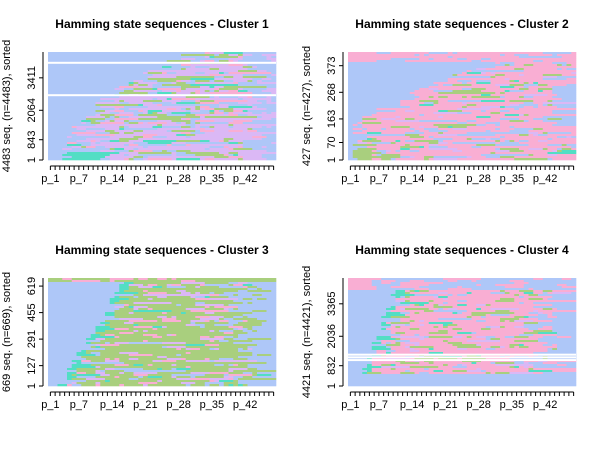  I want to click on y-tick-label: 268, so click(332, 92).